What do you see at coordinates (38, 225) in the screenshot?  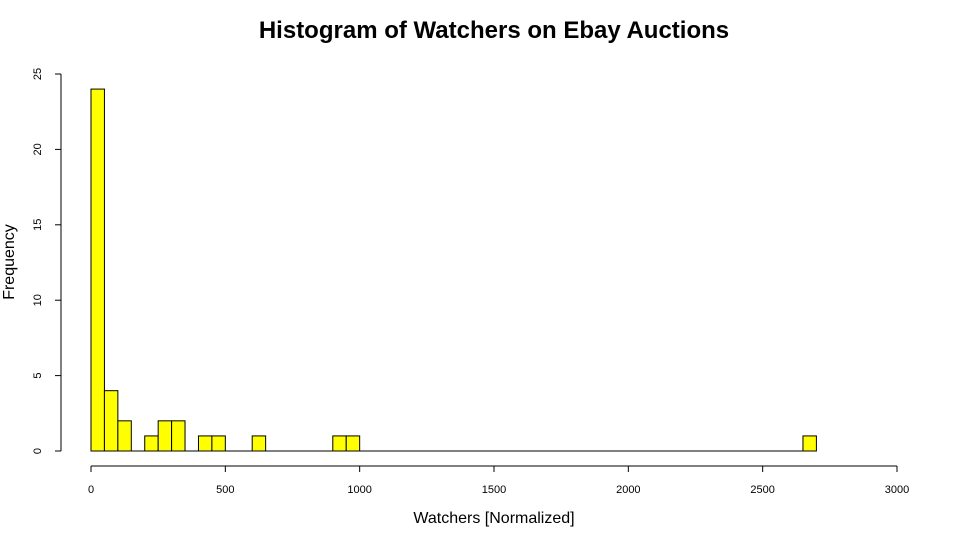 I see `y-tick-label: 15` at bounding box center [38, 225].